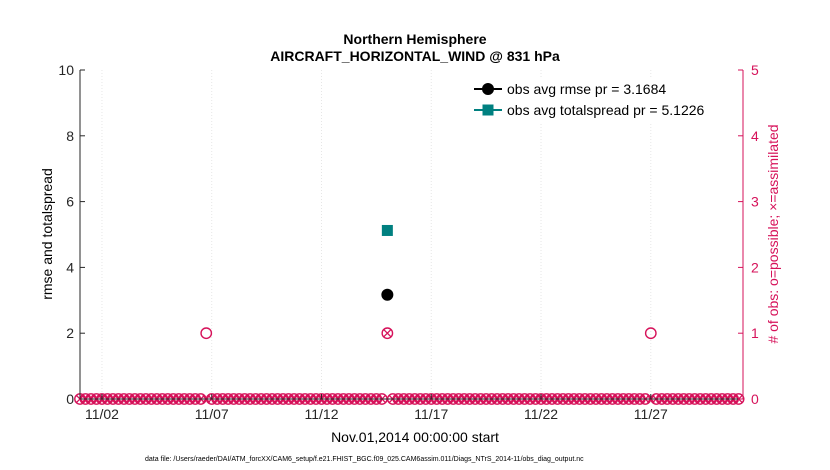  Describe the element at coordinates (212, 414) in the screenshot. I see `x-tick-label: 11/07` at that location.